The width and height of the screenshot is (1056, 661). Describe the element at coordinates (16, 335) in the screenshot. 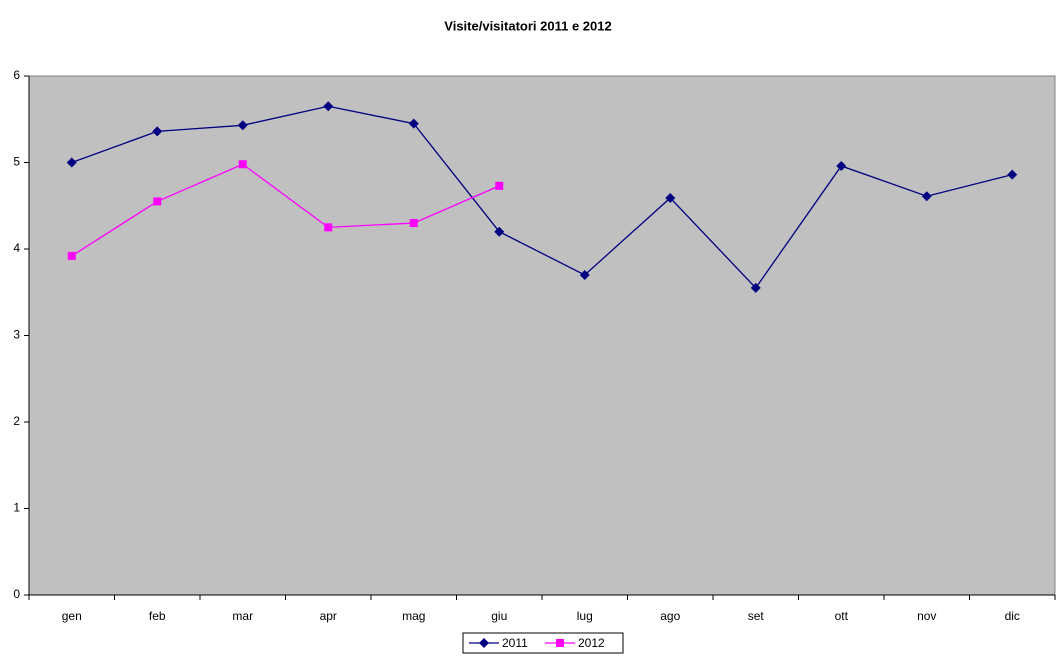

I see `y-tick-label: 3` at that location.